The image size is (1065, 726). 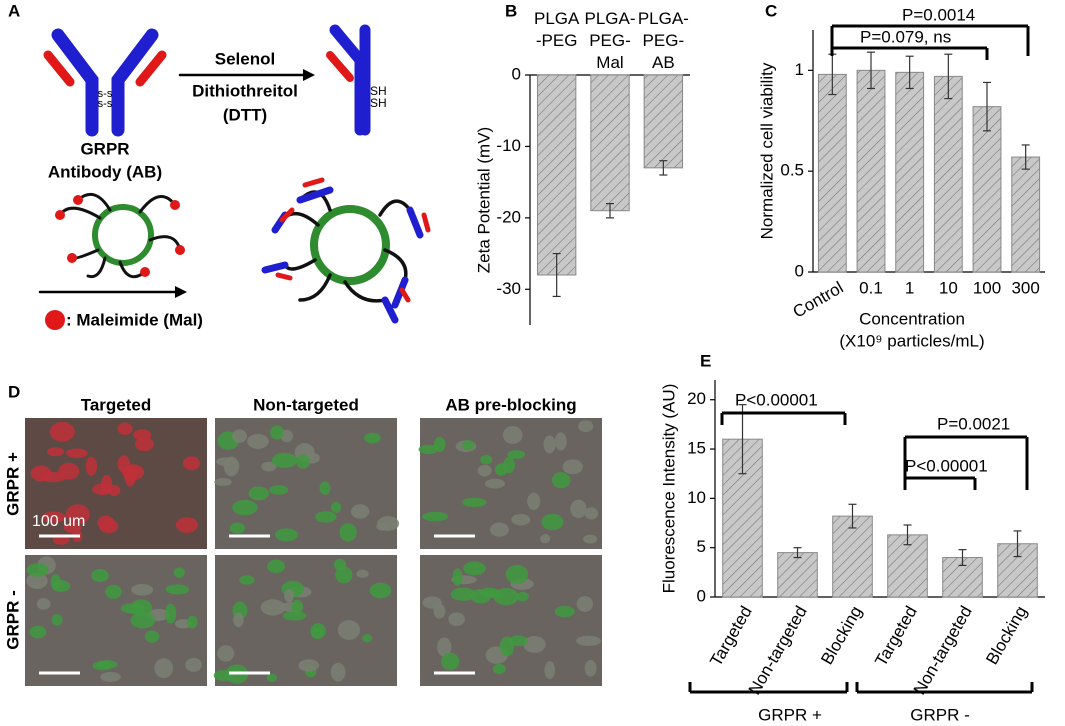 I want to click on antibody-label: Antibody (AB), so click(x=105, y=171).